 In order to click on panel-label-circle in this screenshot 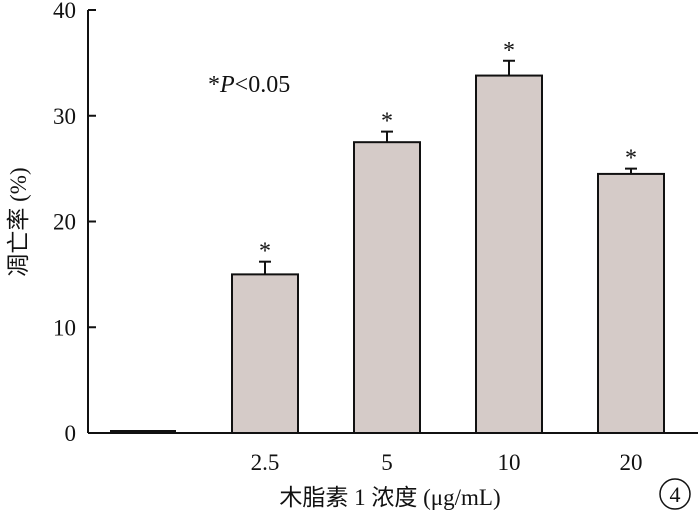, I will do `click(675, 494)`.